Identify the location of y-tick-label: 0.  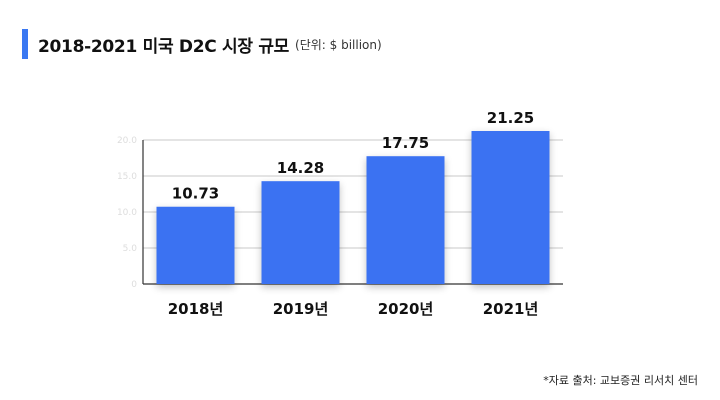
(134, 285).